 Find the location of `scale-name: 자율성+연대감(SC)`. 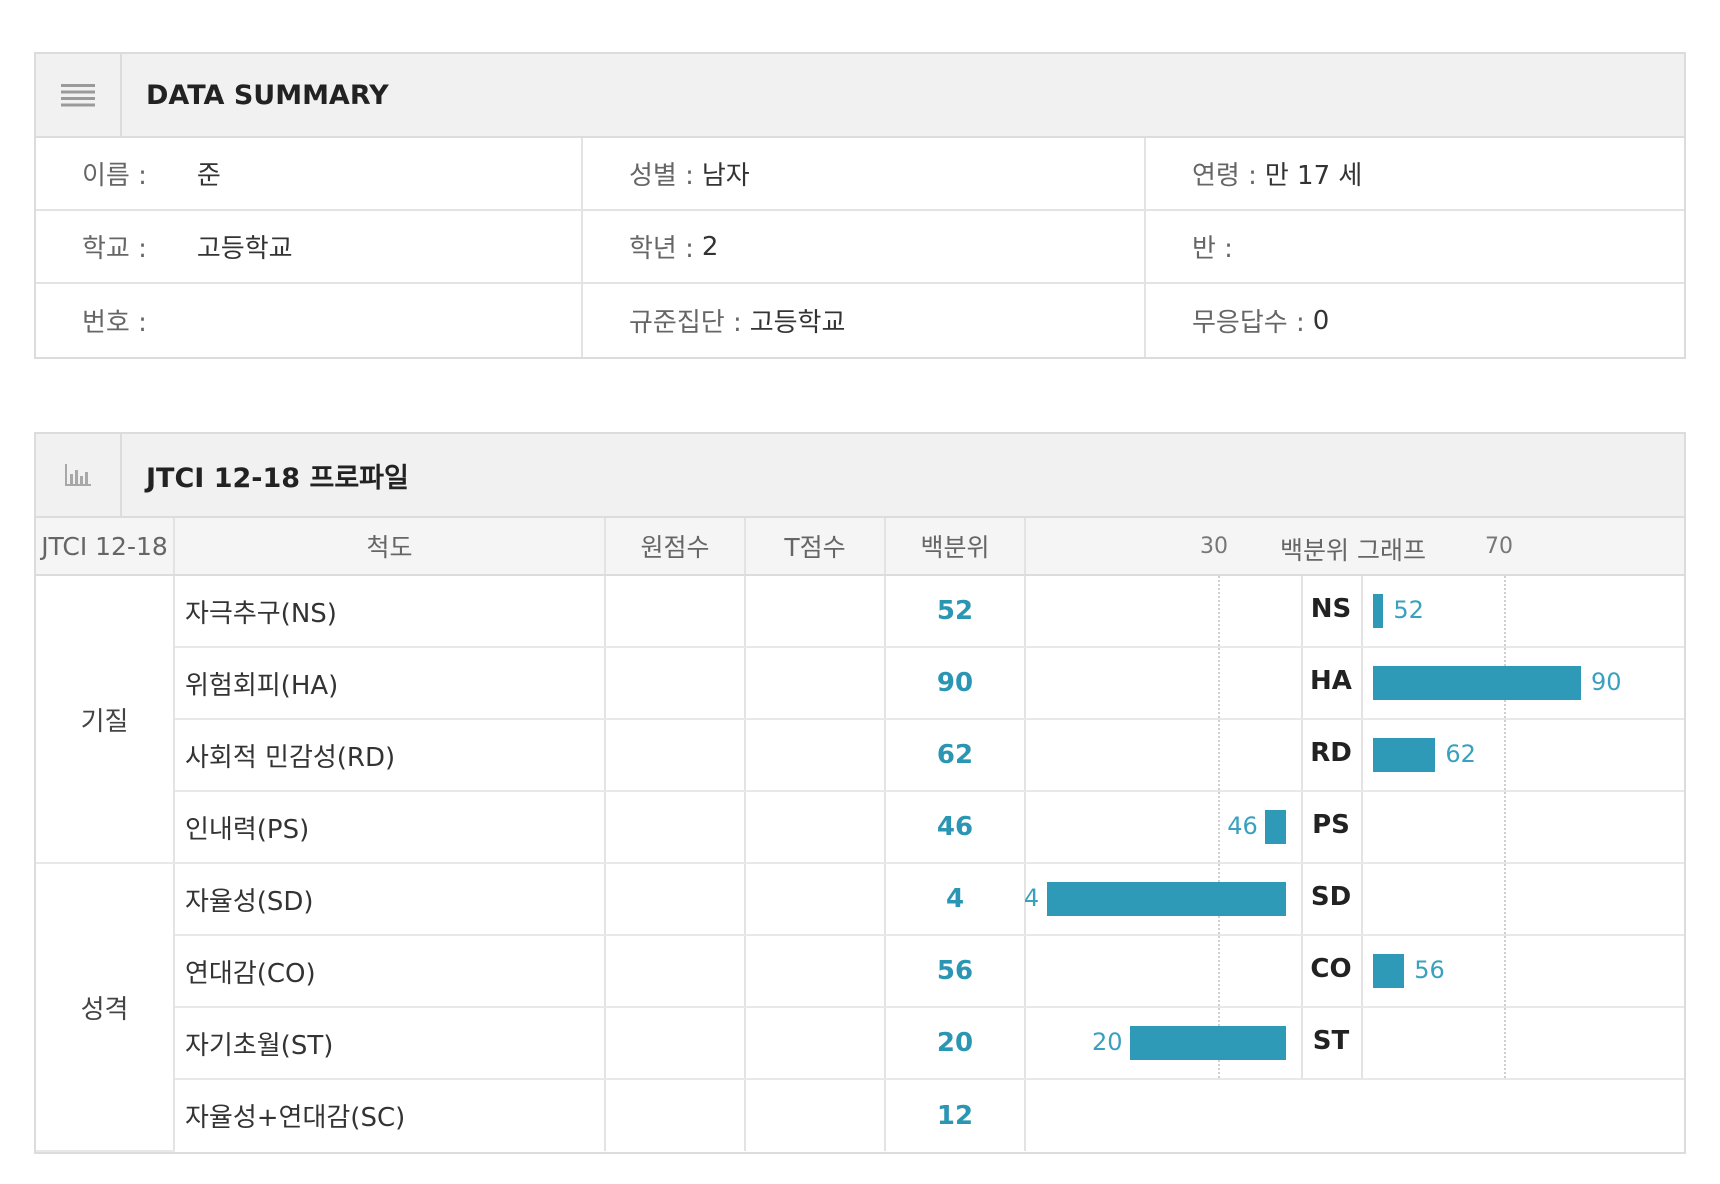

scale-name: 자율성+연대감(SC) is located at coordinates (390, 1115).